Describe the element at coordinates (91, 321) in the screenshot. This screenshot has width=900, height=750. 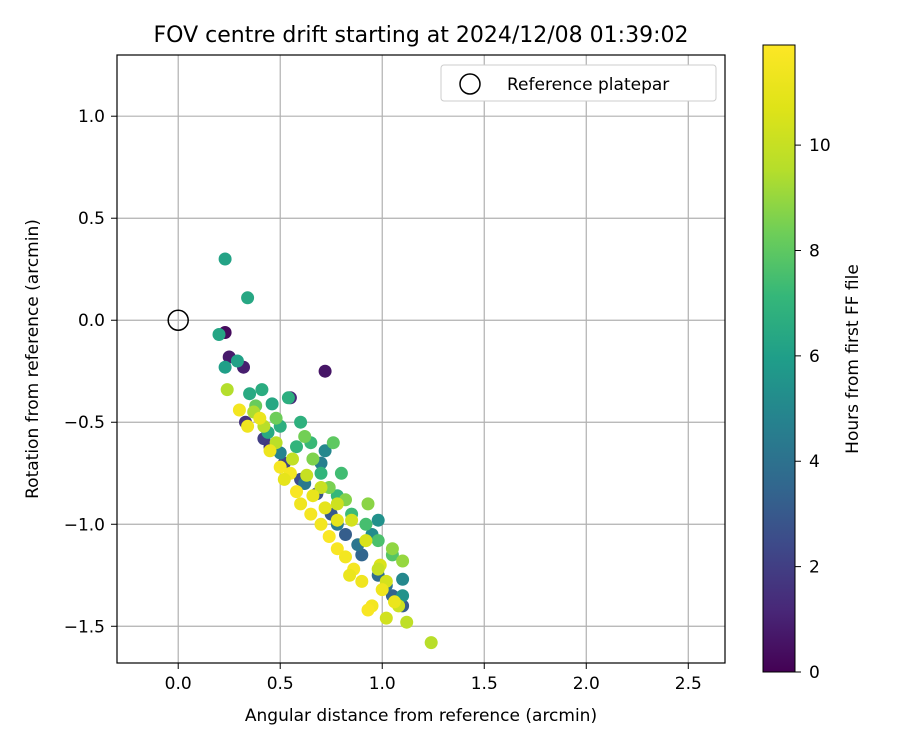
I see `y-tick-label: 0.0` at that location.